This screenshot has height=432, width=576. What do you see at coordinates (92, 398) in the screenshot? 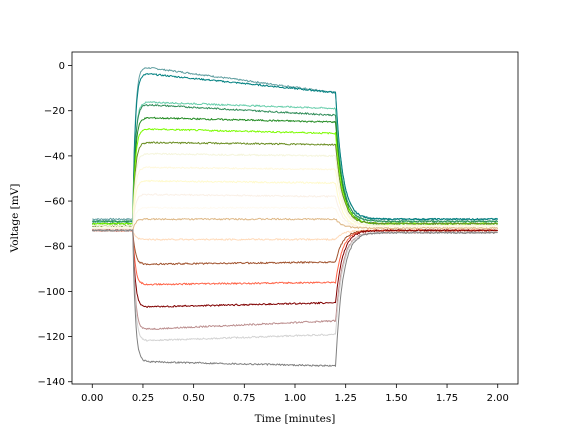
I see `x-tick-label: 0.00` at bounding box center [92, 398].